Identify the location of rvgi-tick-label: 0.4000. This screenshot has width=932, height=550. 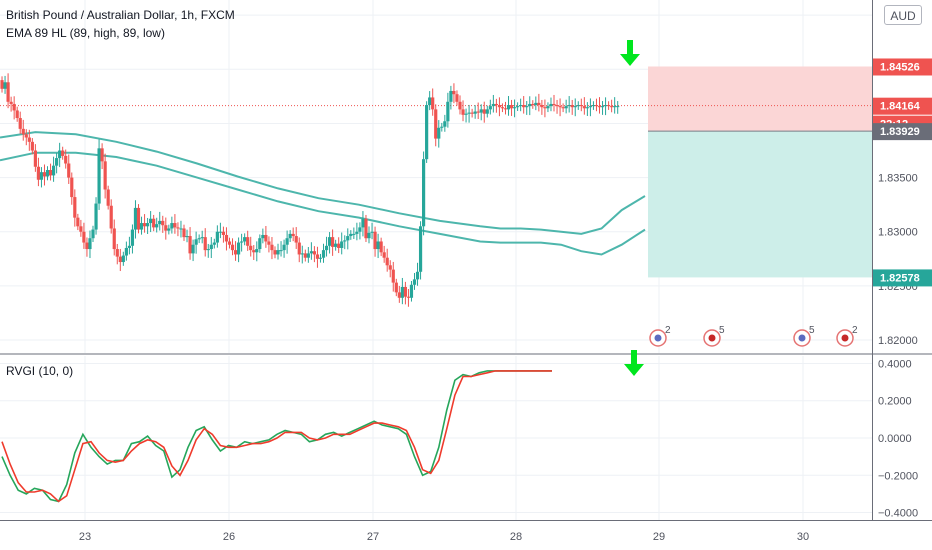
(895, 364).